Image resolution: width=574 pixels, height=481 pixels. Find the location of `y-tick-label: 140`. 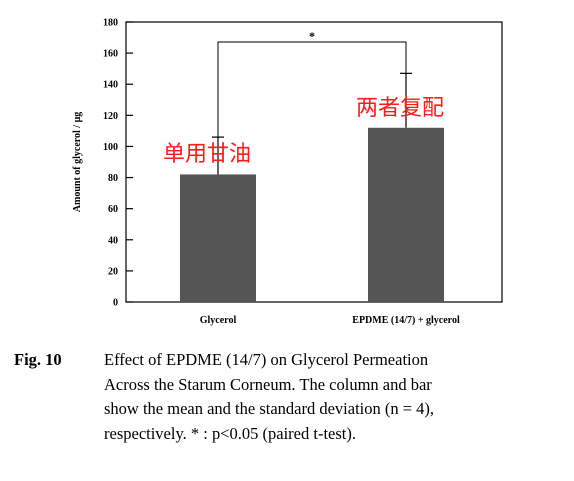

y-tick-label: 140 is located at coordinates (110, 85).